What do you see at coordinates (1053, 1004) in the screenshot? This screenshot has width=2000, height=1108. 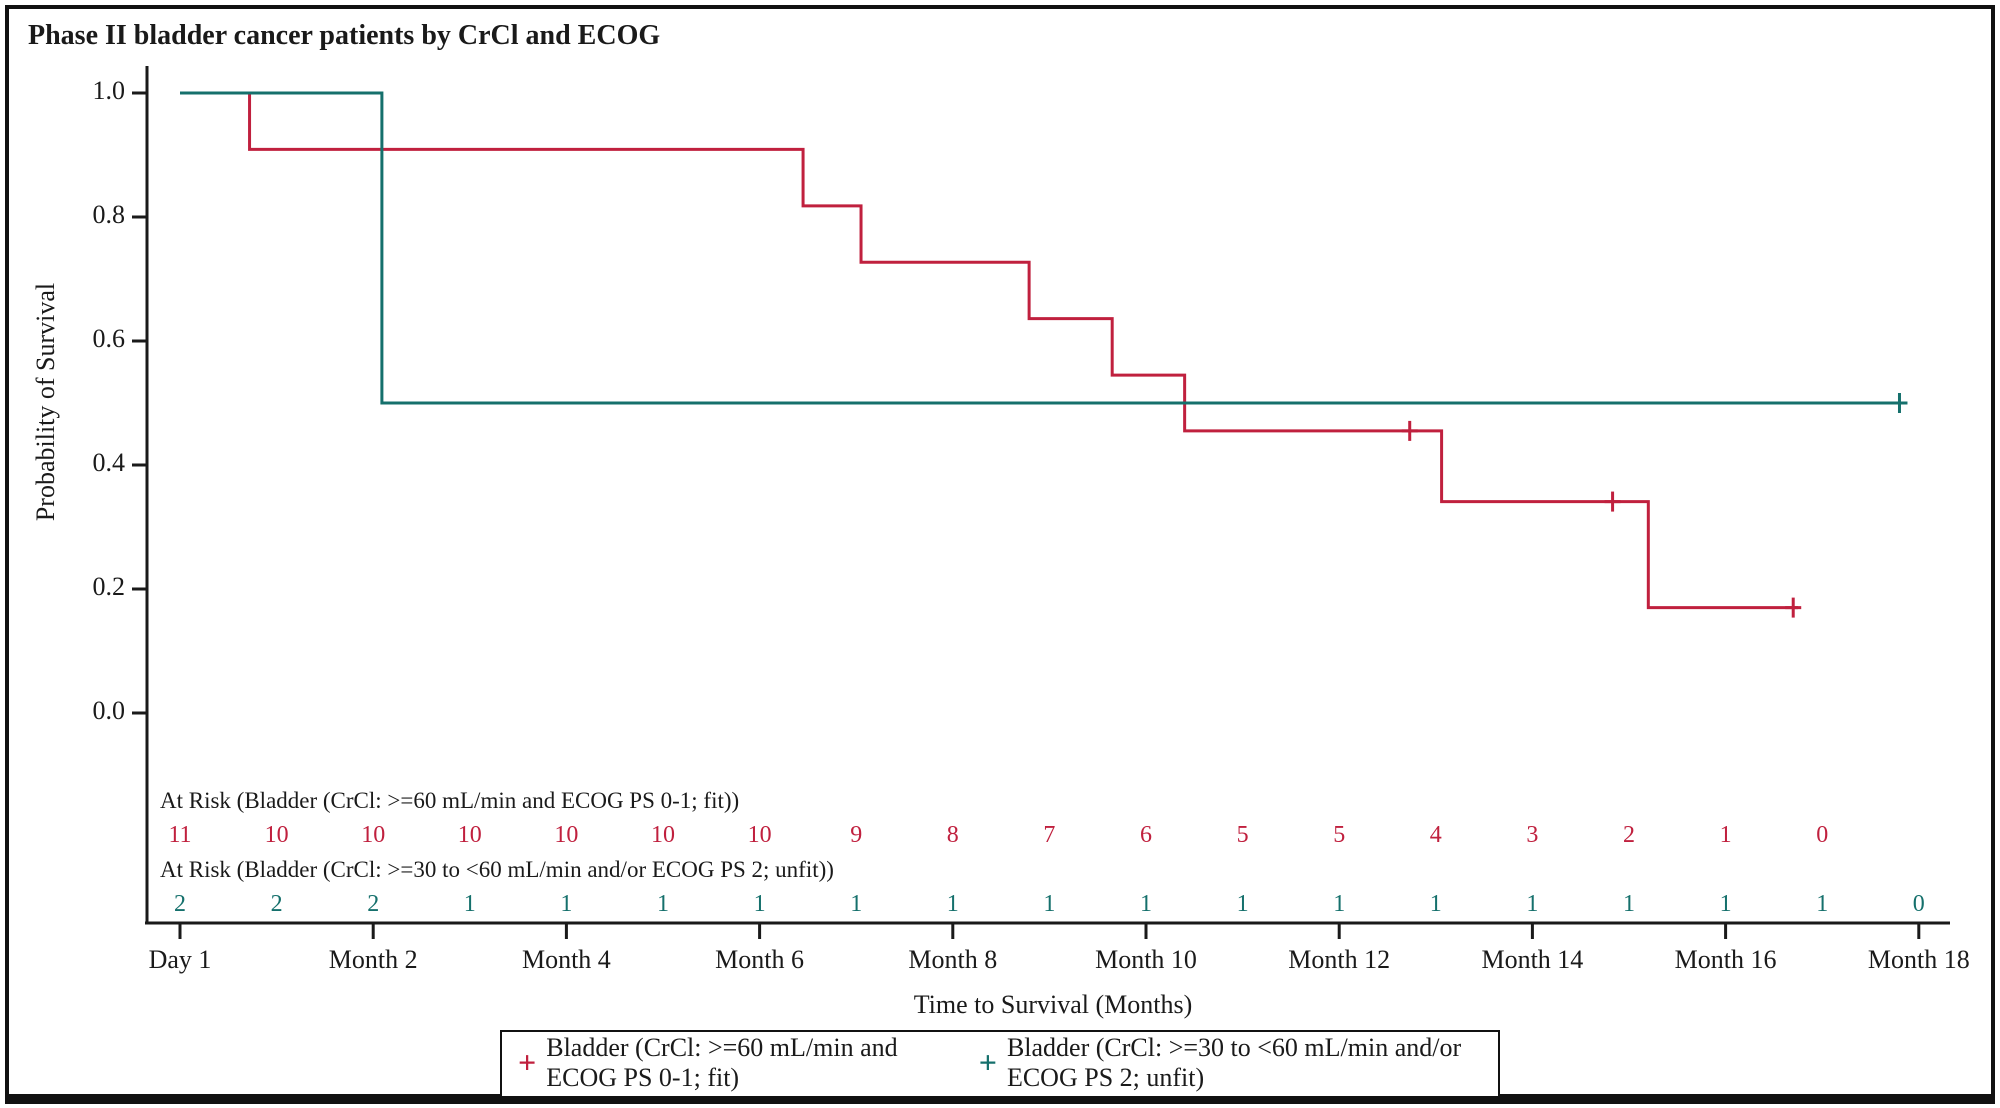 I see `x-axis-title: Time to Survival (Months)` at bounding box center [1053, 1004].